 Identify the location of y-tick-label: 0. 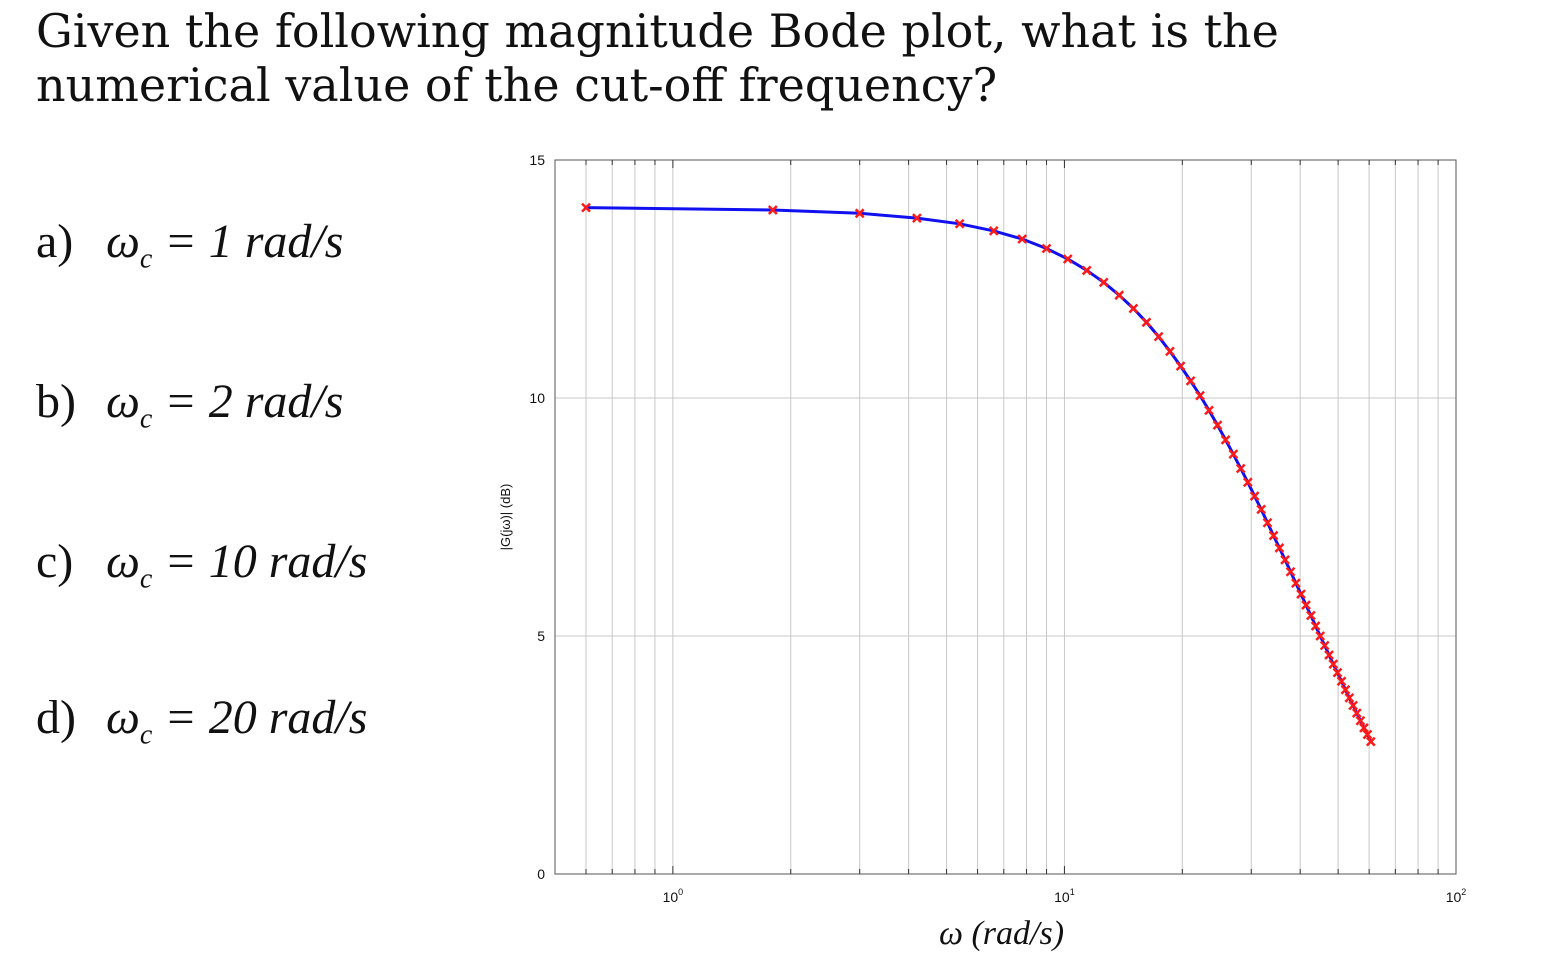
(541, 874).